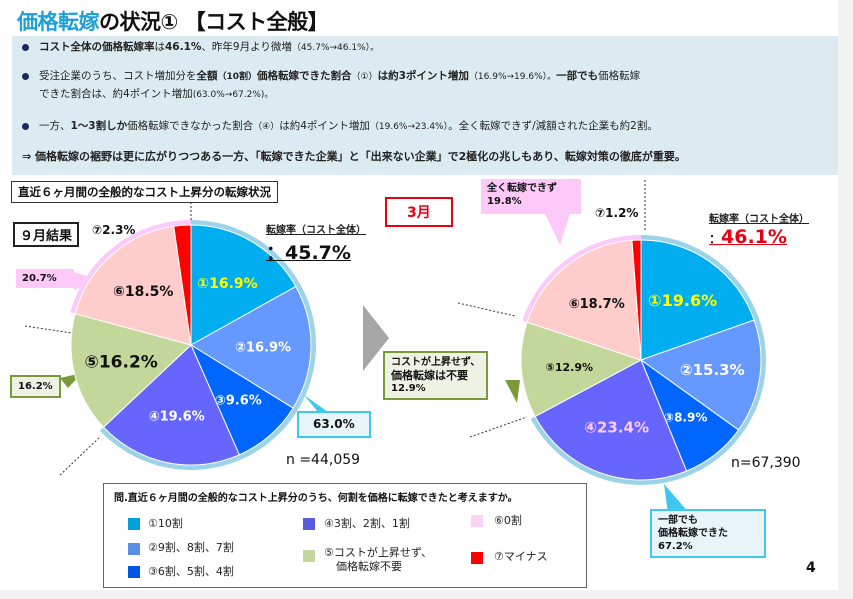 The height and width of the screenshot is (599, 853). Describe the element at coordinates (811, 568) in the screenshot. I see `page-number: 4` at that location.